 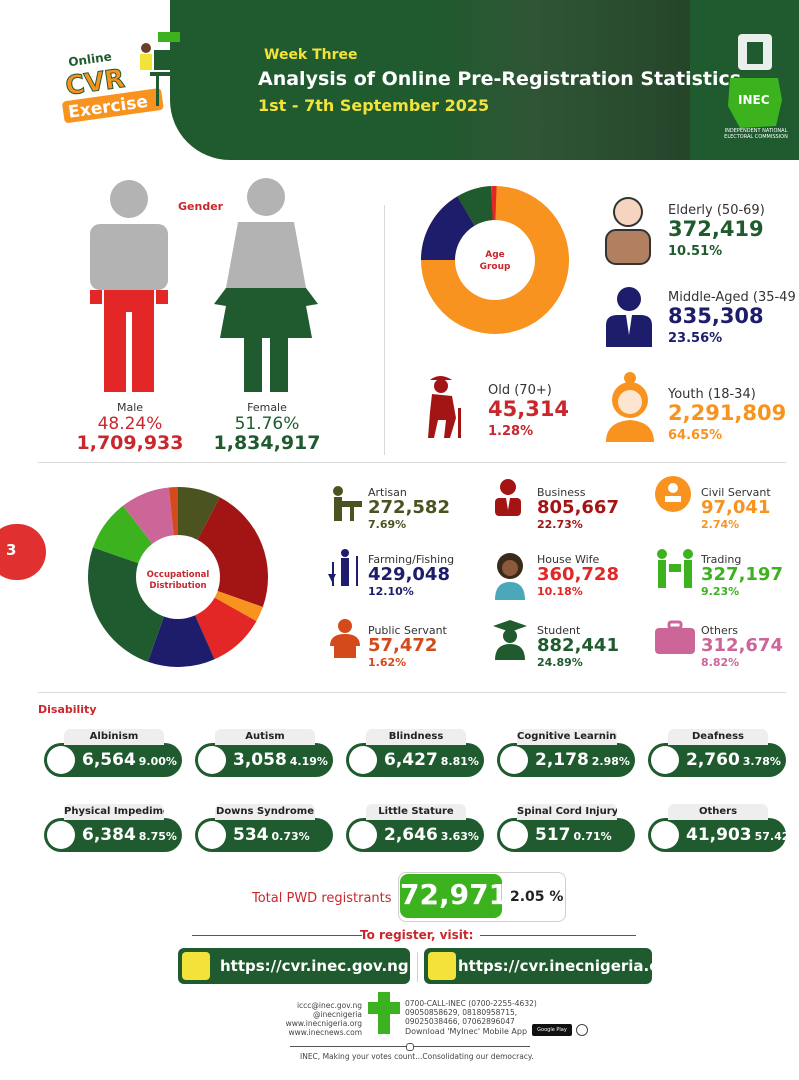 I want to click on cvr-logo-online: Online, so click(x=89, y=59).